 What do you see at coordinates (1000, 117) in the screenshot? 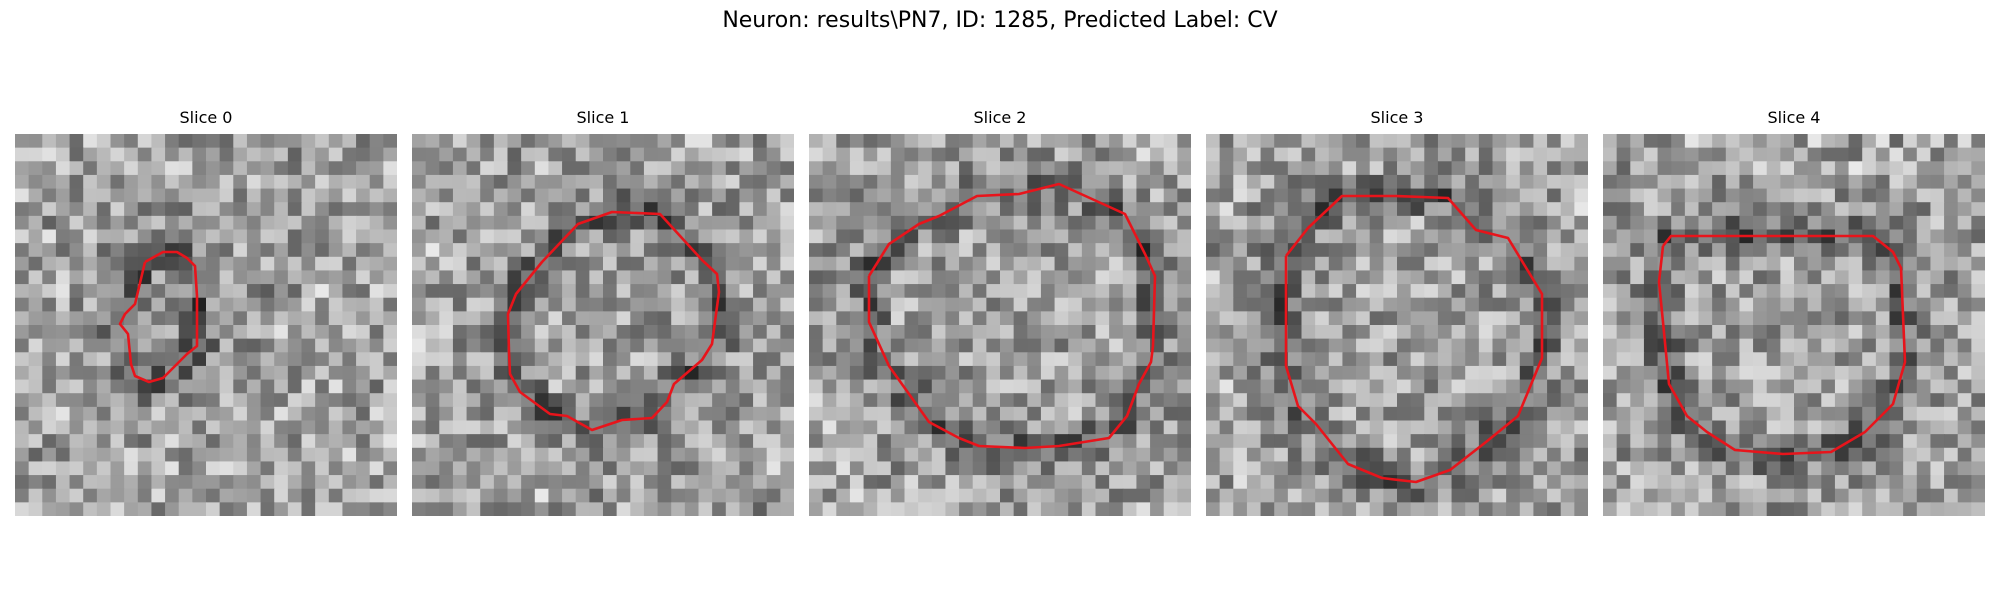
I see `slice-title: Slice 2` at bounding box center [1000, 117].